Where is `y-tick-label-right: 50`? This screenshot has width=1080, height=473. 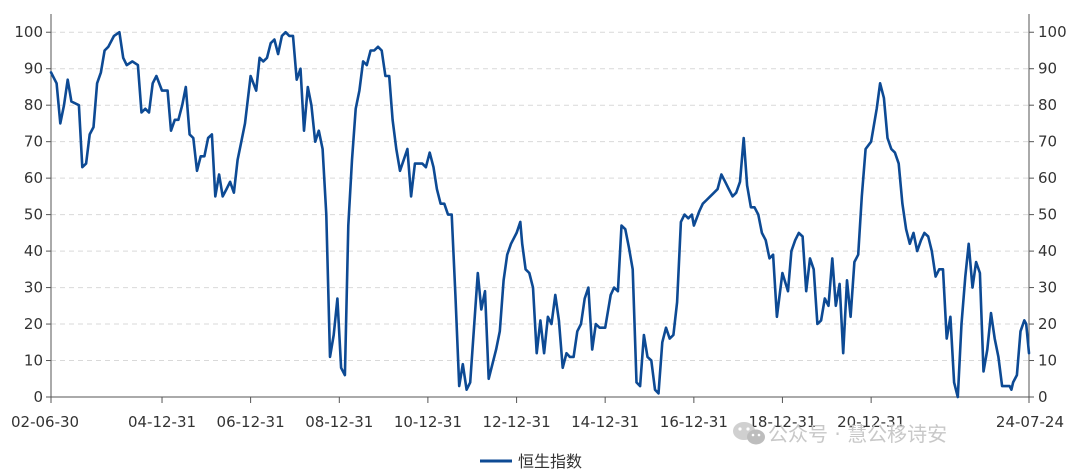 y-tick-label-right: 50 is located at coordinates (1047, 215).